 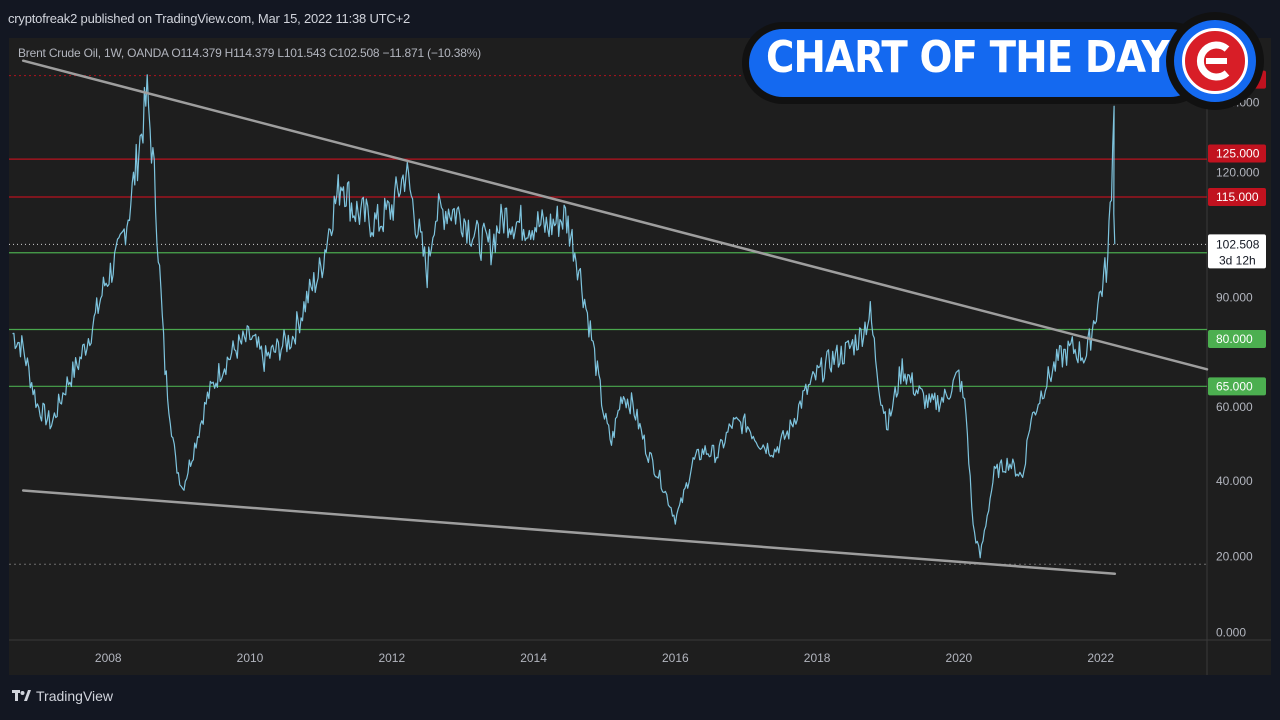 I want to click on y-sublabel-8: 3d 12h, so click(x=1237, y=260).